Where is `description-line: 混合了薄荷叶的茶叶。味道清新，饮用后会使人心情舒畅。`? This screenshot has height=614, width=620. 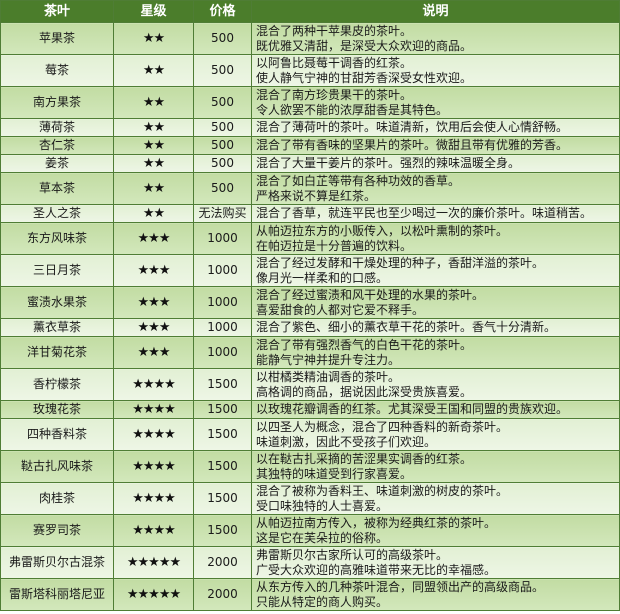
description-line: 混合了薄荷叶的茶叶。味道清新，饮用后会使人心情舒畅。 is located at coordinates (412, 127).